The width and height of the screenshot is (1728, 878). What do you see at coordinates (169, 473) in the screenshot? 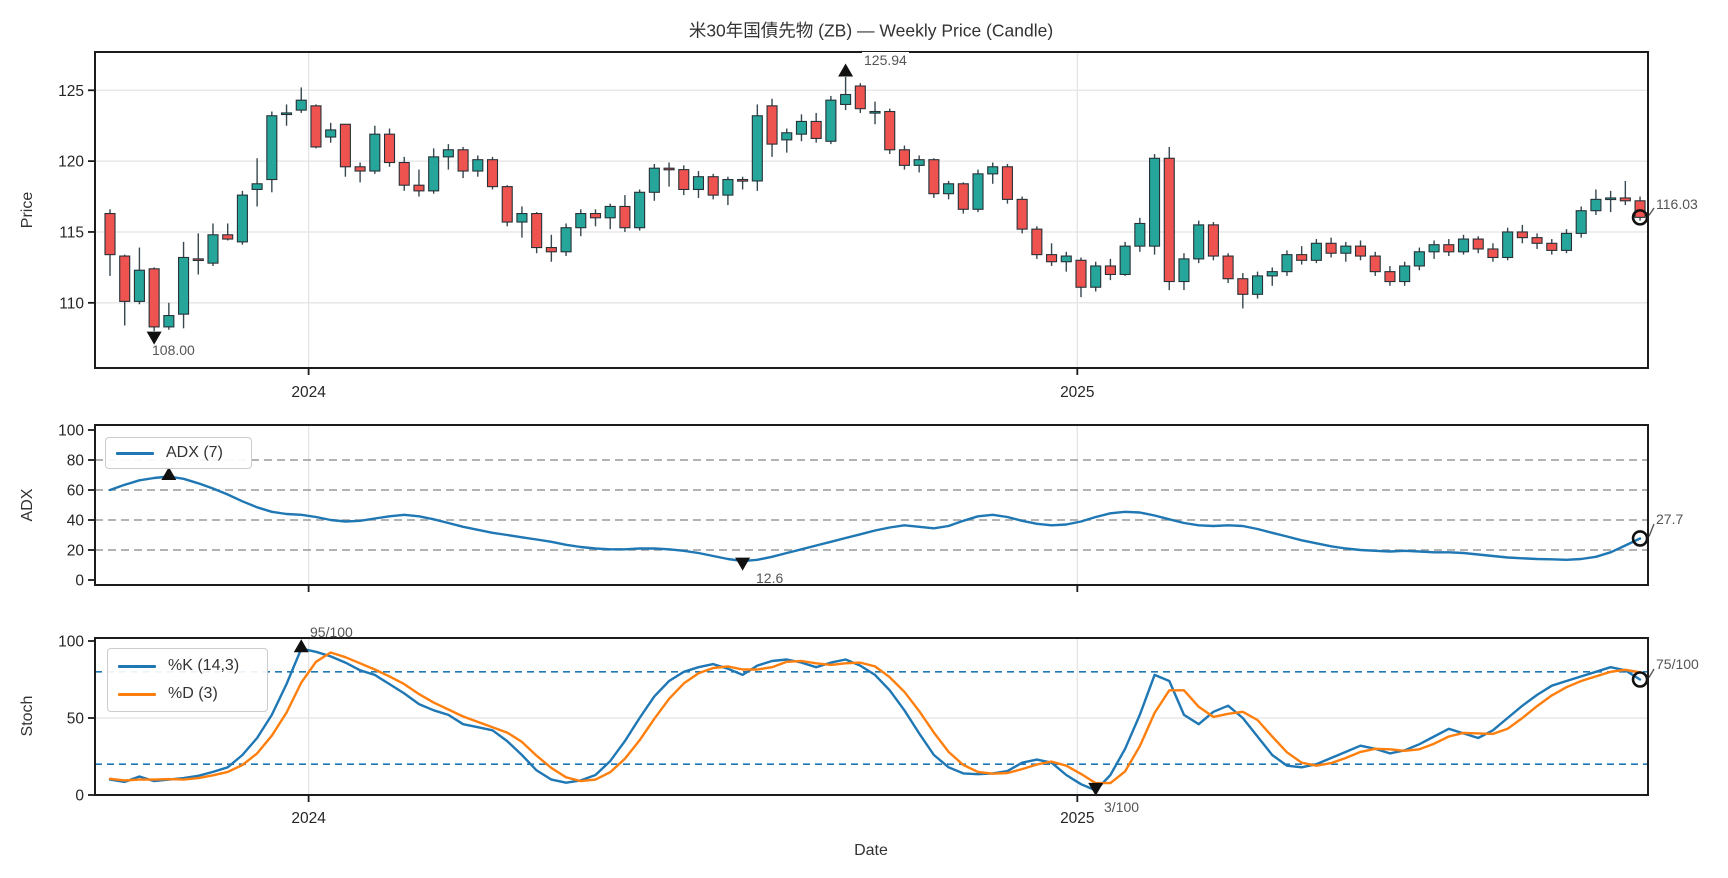
I see `adx-peak-marker` at bounding box center [169, 473].